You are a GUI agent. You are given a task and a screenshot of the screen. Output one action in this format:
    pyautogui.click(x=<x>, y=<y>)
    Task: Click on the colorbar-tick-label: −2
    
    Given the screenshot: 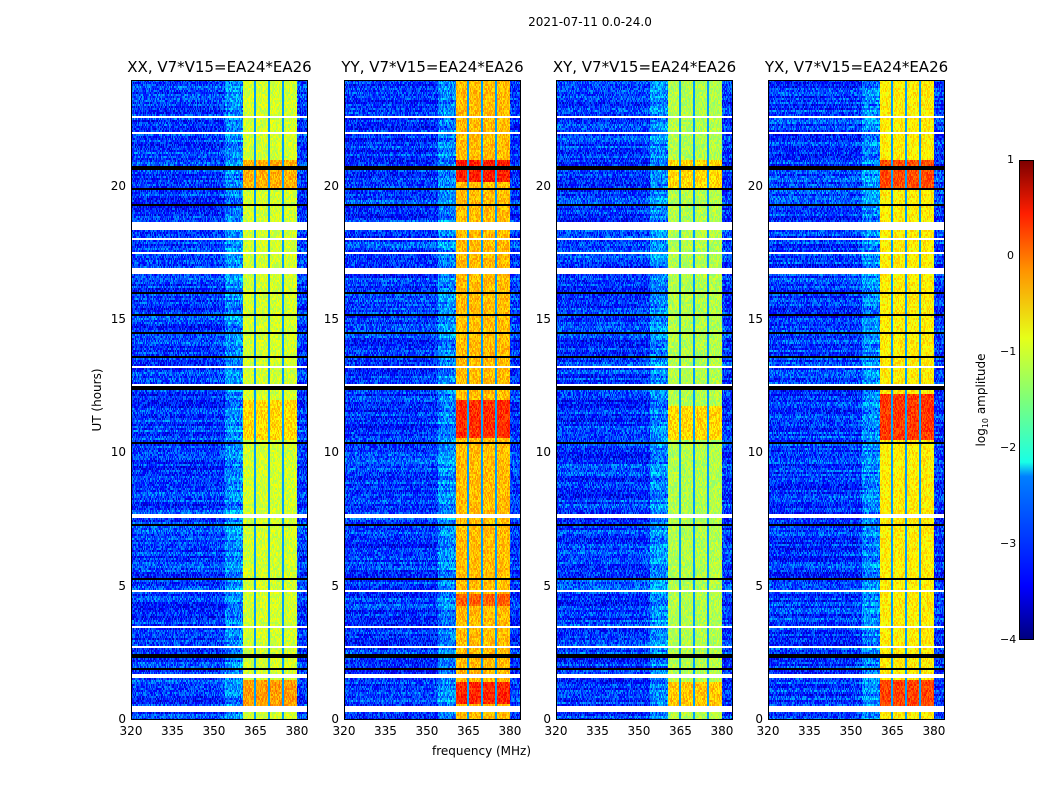 What is the action you would take?
    pyautogui.click(x=1008, y=447)
    